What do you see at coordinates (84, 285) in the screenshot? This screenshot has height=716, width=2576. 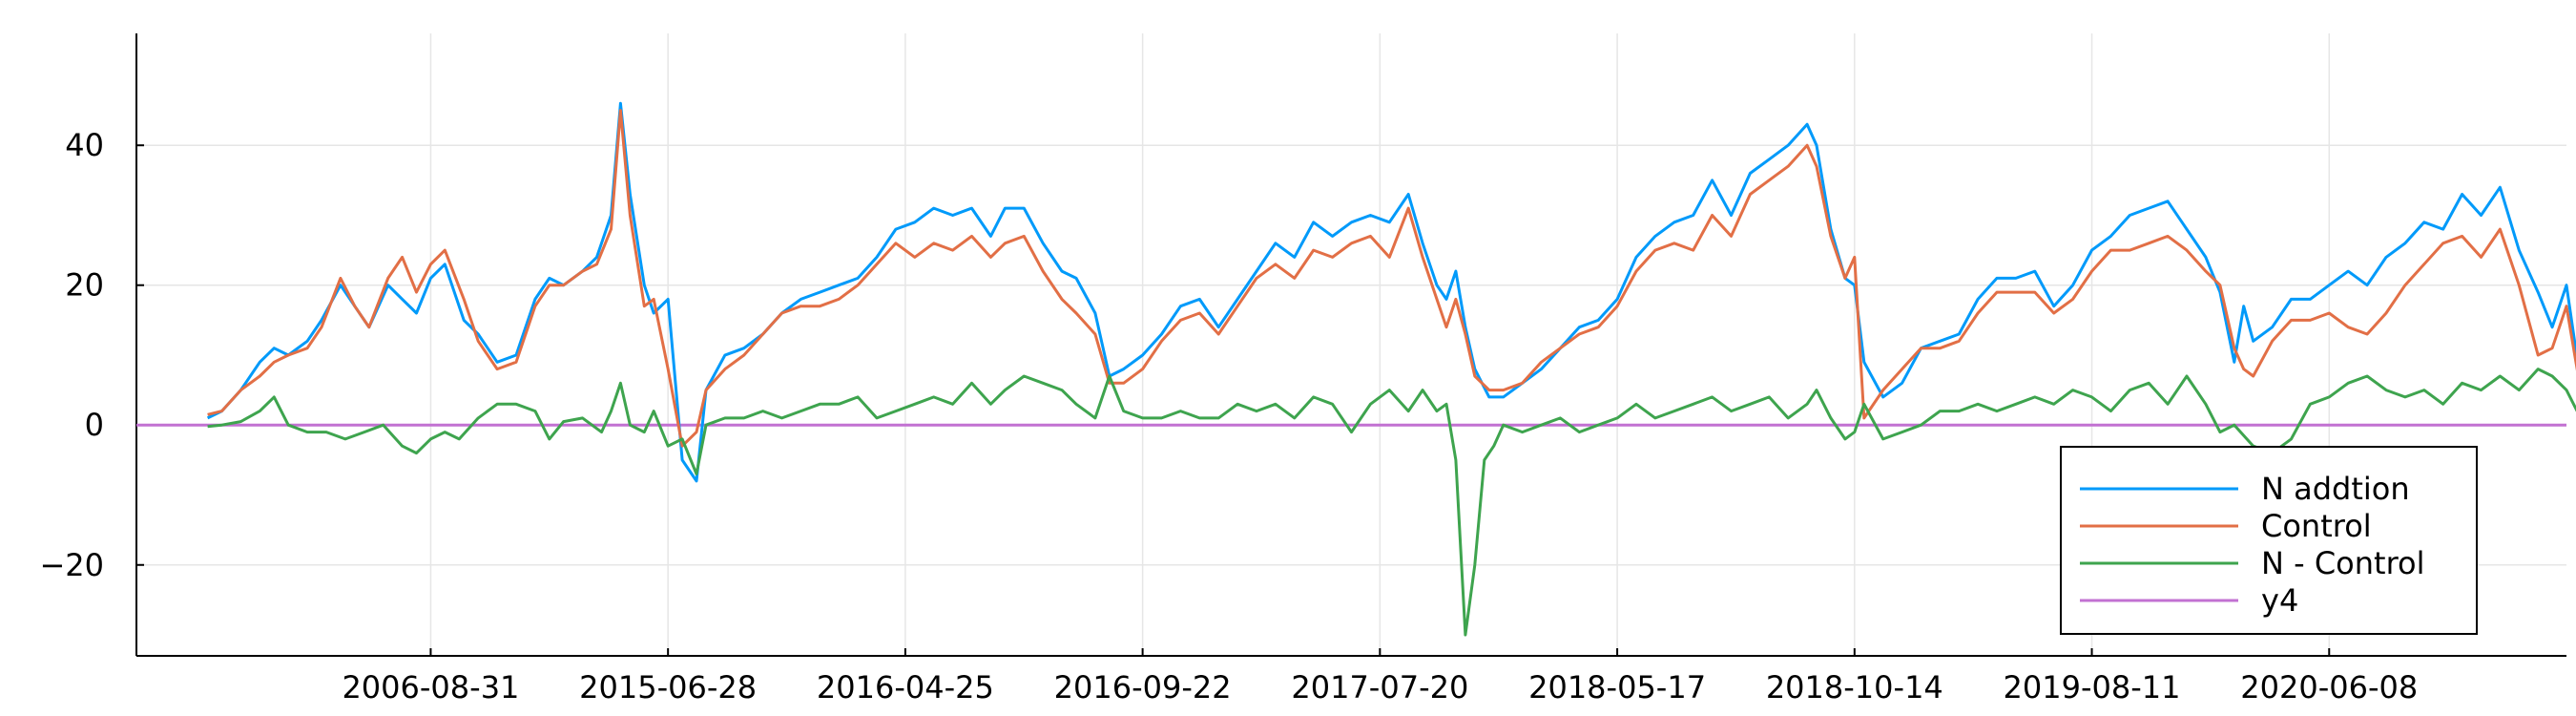 I see `y-tick-label: 20` at bounding box center [84, 285].